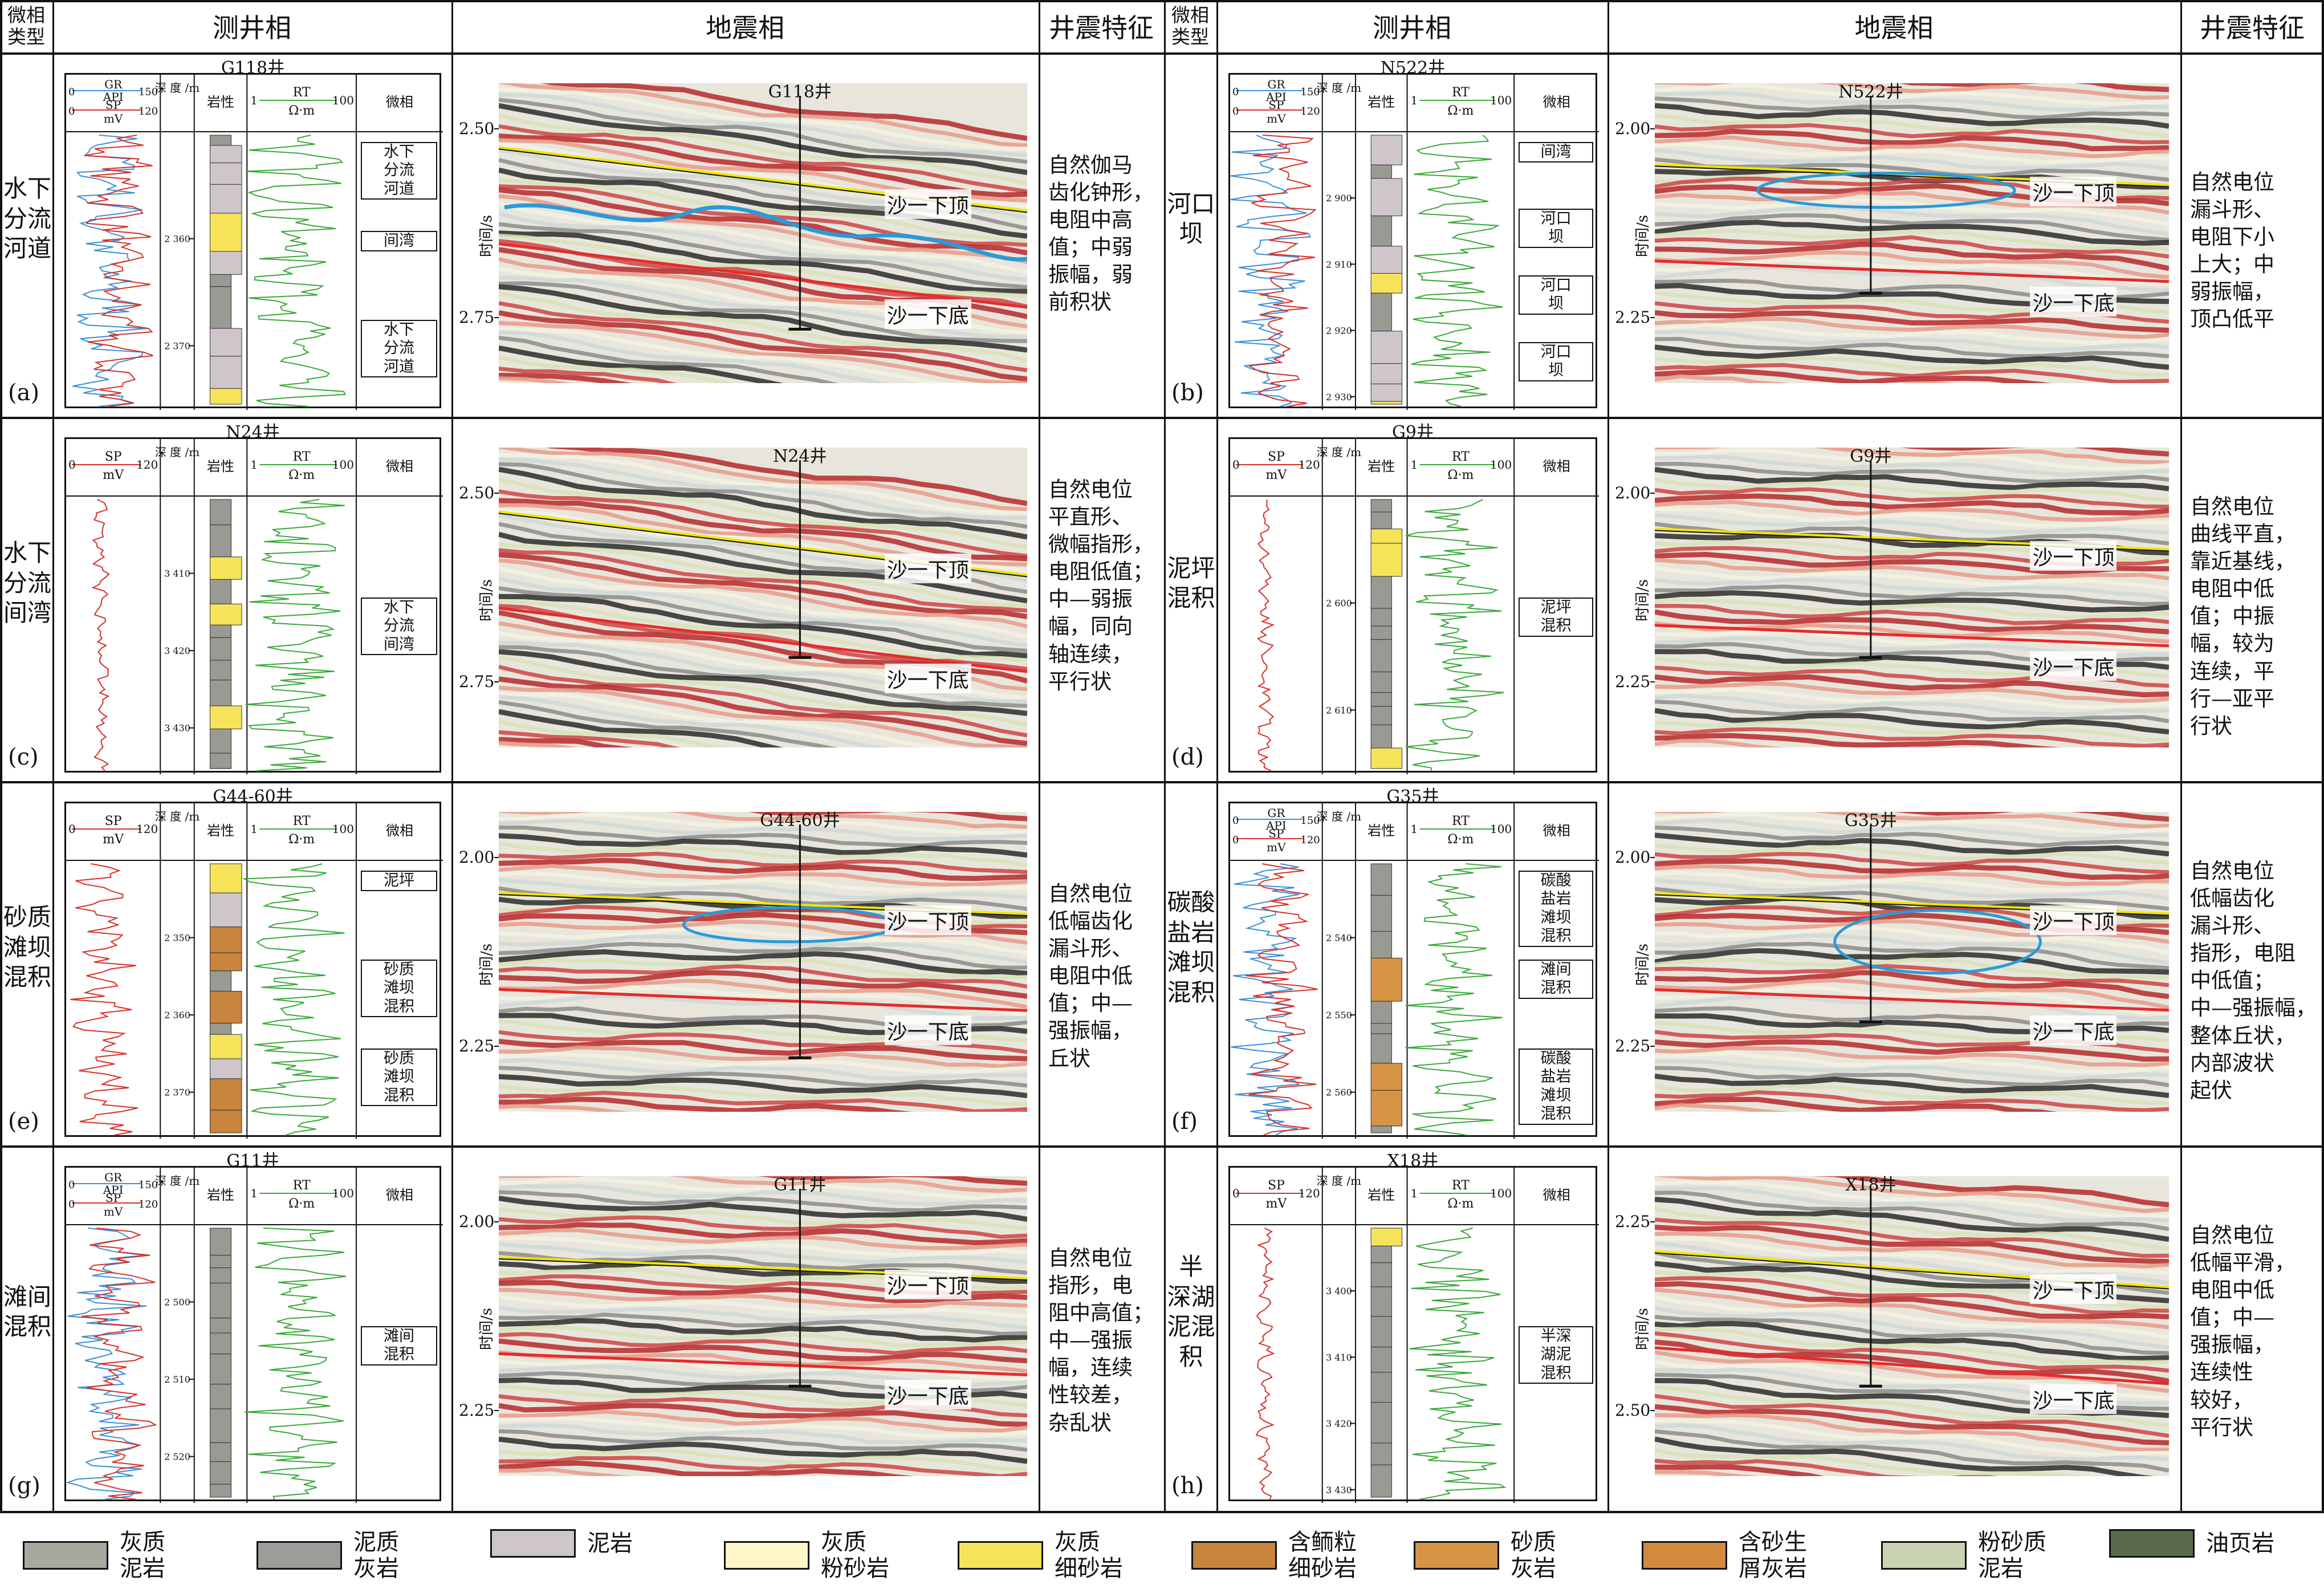  What do you see at coordinates (800, 92) in the screenshot?
I see `seismic-well-name: G118井` at bounding box center [800, 92].